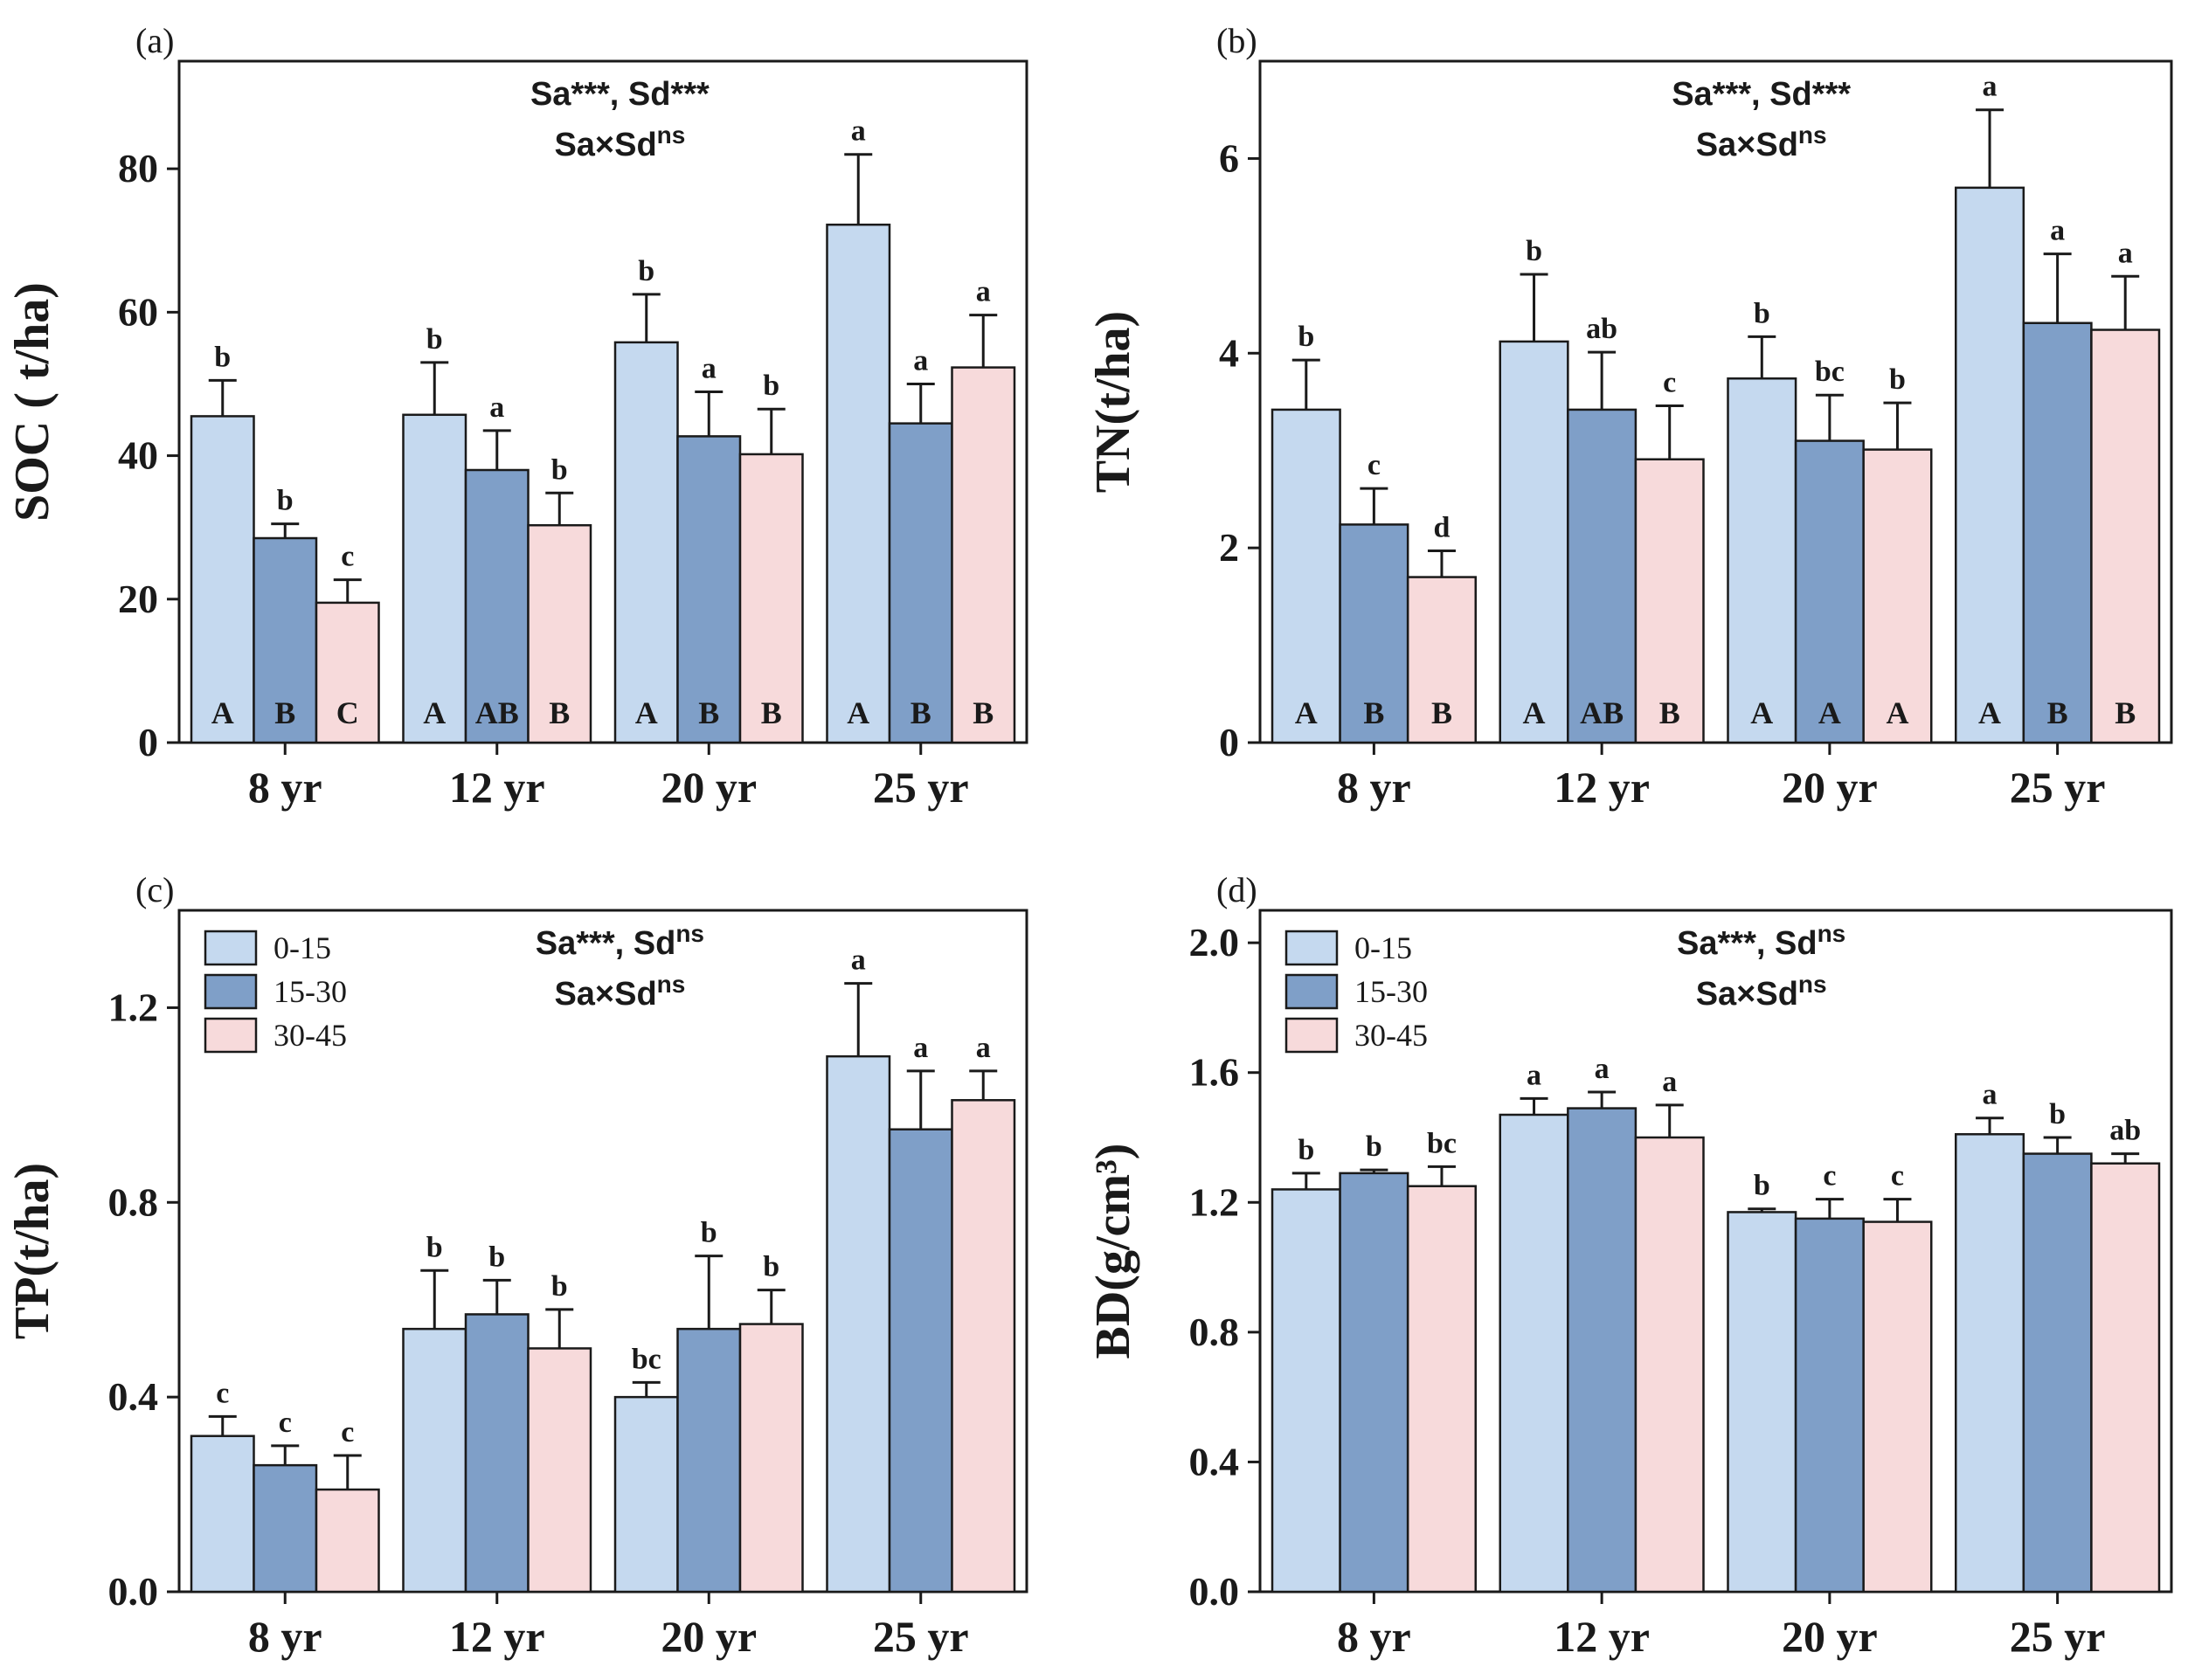 The width and height of the screenshot is (2188, 1680). What do you see at coordinates (32, 402) in the screenshot?
I see `y-axis-label: SOC ( t/ha)` at bounding box center [32, 402].